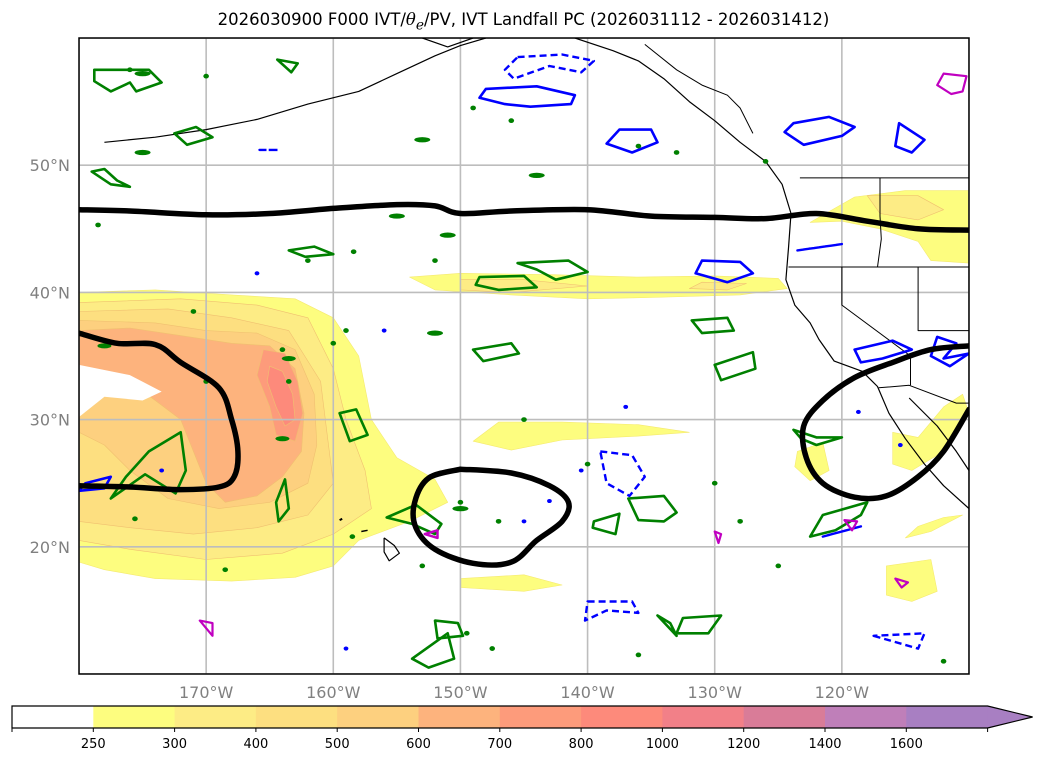  What do you see at coordinates (715, 692) in the screenshot?
I see `x-tick-label: 130°W` at bounding box center [715, 692].